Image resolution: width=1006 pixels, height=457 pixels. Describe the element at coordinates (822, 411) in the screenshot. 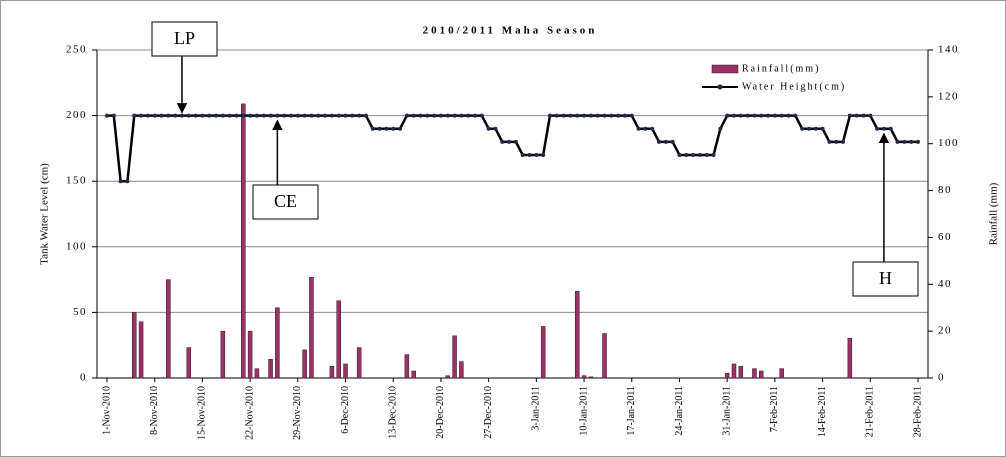

I see `x-tick-label: 14-Feb-2011` at that location.